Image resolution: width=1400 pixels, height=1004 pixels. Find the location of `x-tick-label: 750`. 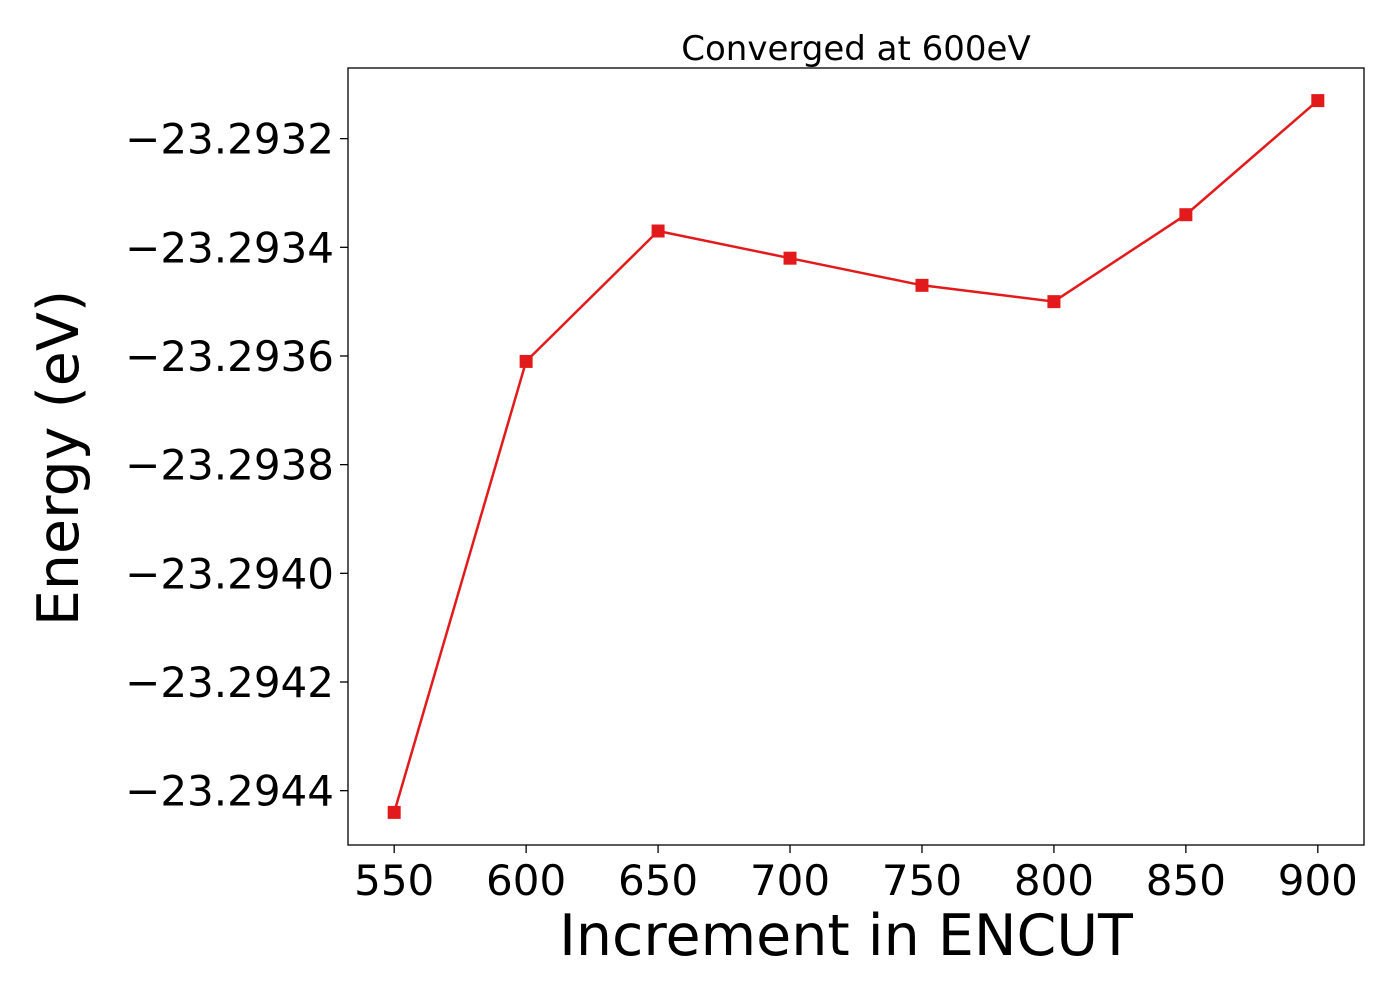

x-tick-label: 750 is located at coordinates (922, 880).